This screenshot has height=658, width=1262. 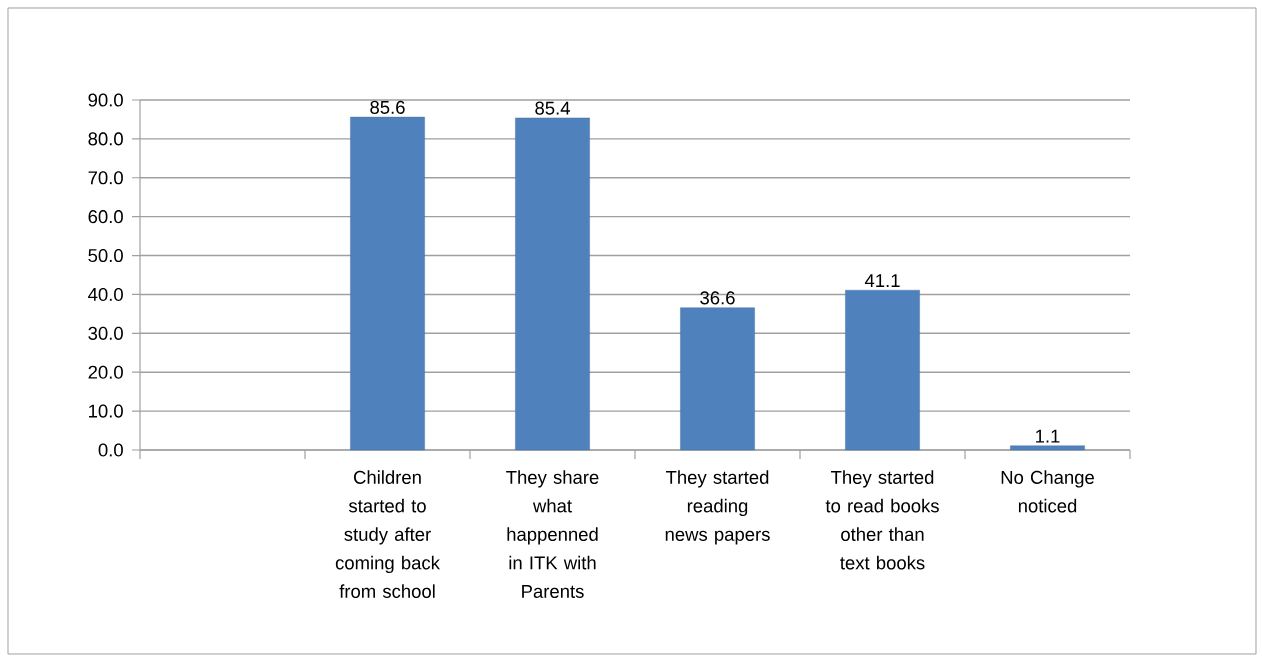 I want to click on y-tick-label: 70.0, so click(x=105, y=178).